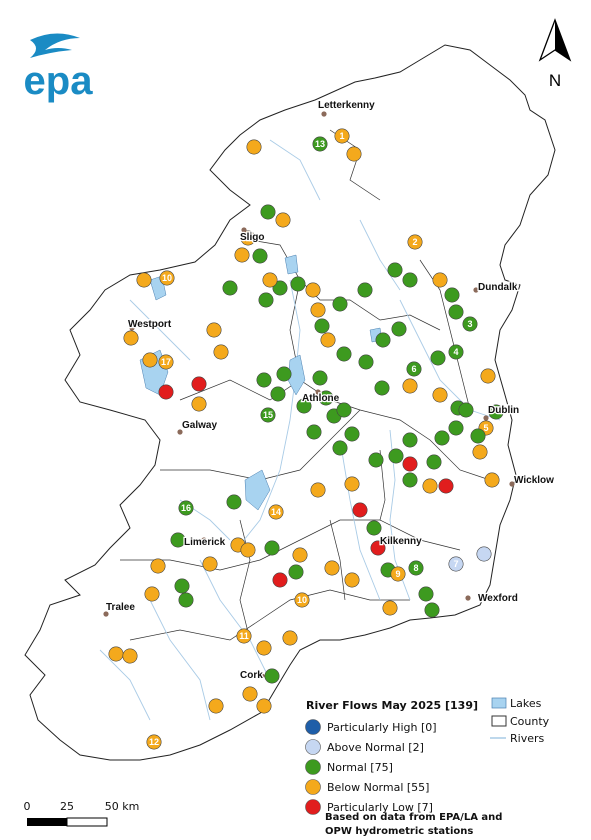 The width and height of the screenshot is (591, 840). What do you see at coordinates (498, 287) in the screenshot?
I see `town-label: Dundalk` at bounding box center [498, 287].